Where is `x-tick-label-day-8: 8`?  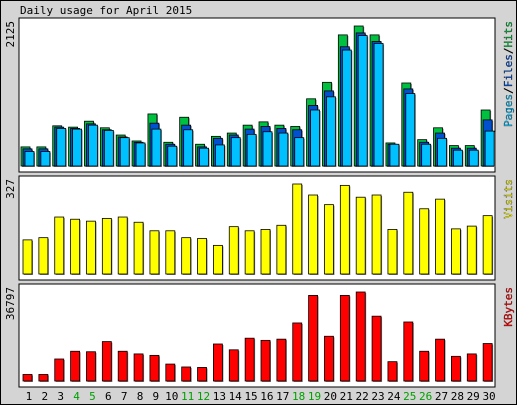 x-tick-label-day-8: 8 is located at coordinates (140, 396).